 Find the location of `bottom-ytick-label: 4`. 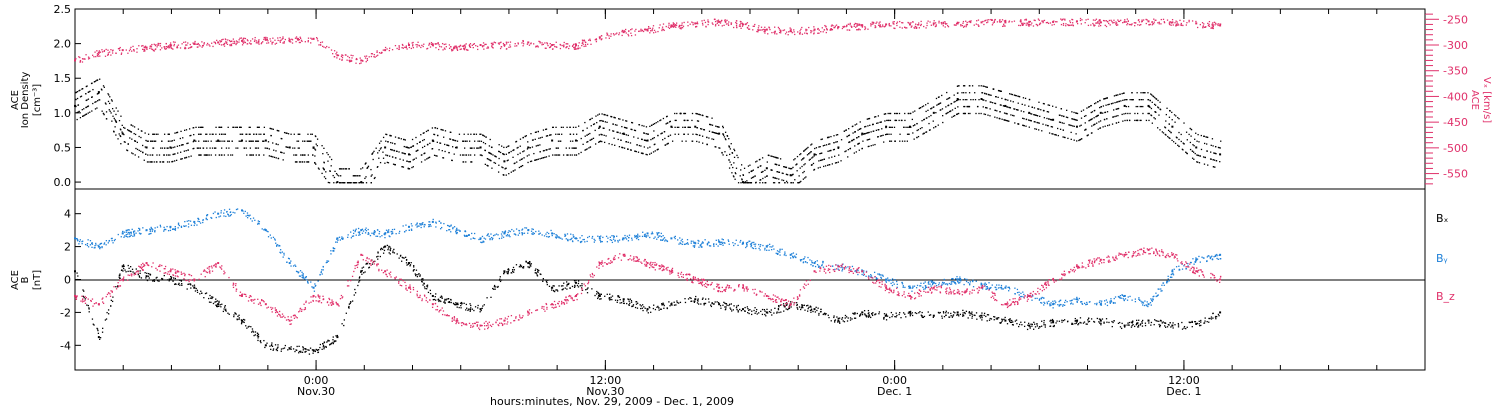

bottom-ytick-label: 4 is located at coordinates (67, 214).